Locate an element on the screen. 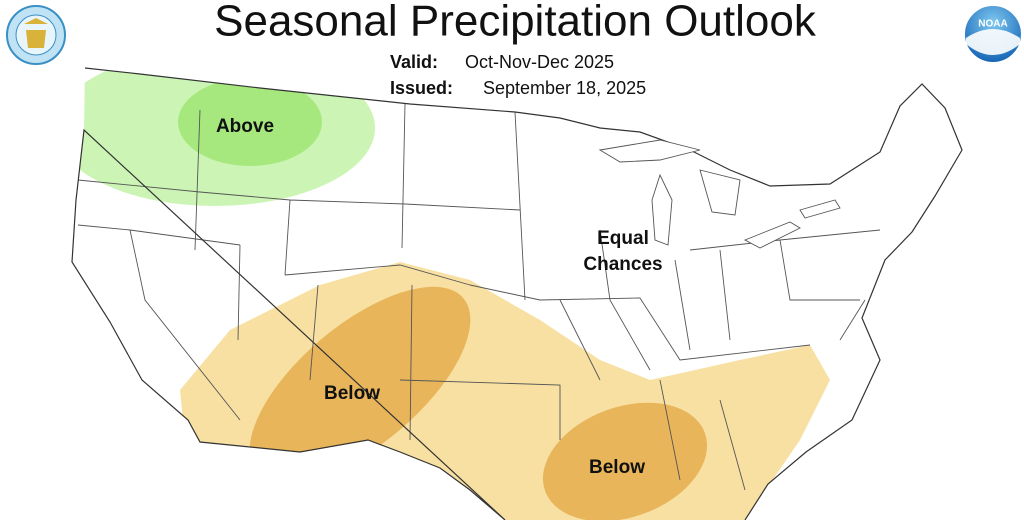  valid-value: Oct-Nov-Dec 2025 is located at coordinates (539, 62).